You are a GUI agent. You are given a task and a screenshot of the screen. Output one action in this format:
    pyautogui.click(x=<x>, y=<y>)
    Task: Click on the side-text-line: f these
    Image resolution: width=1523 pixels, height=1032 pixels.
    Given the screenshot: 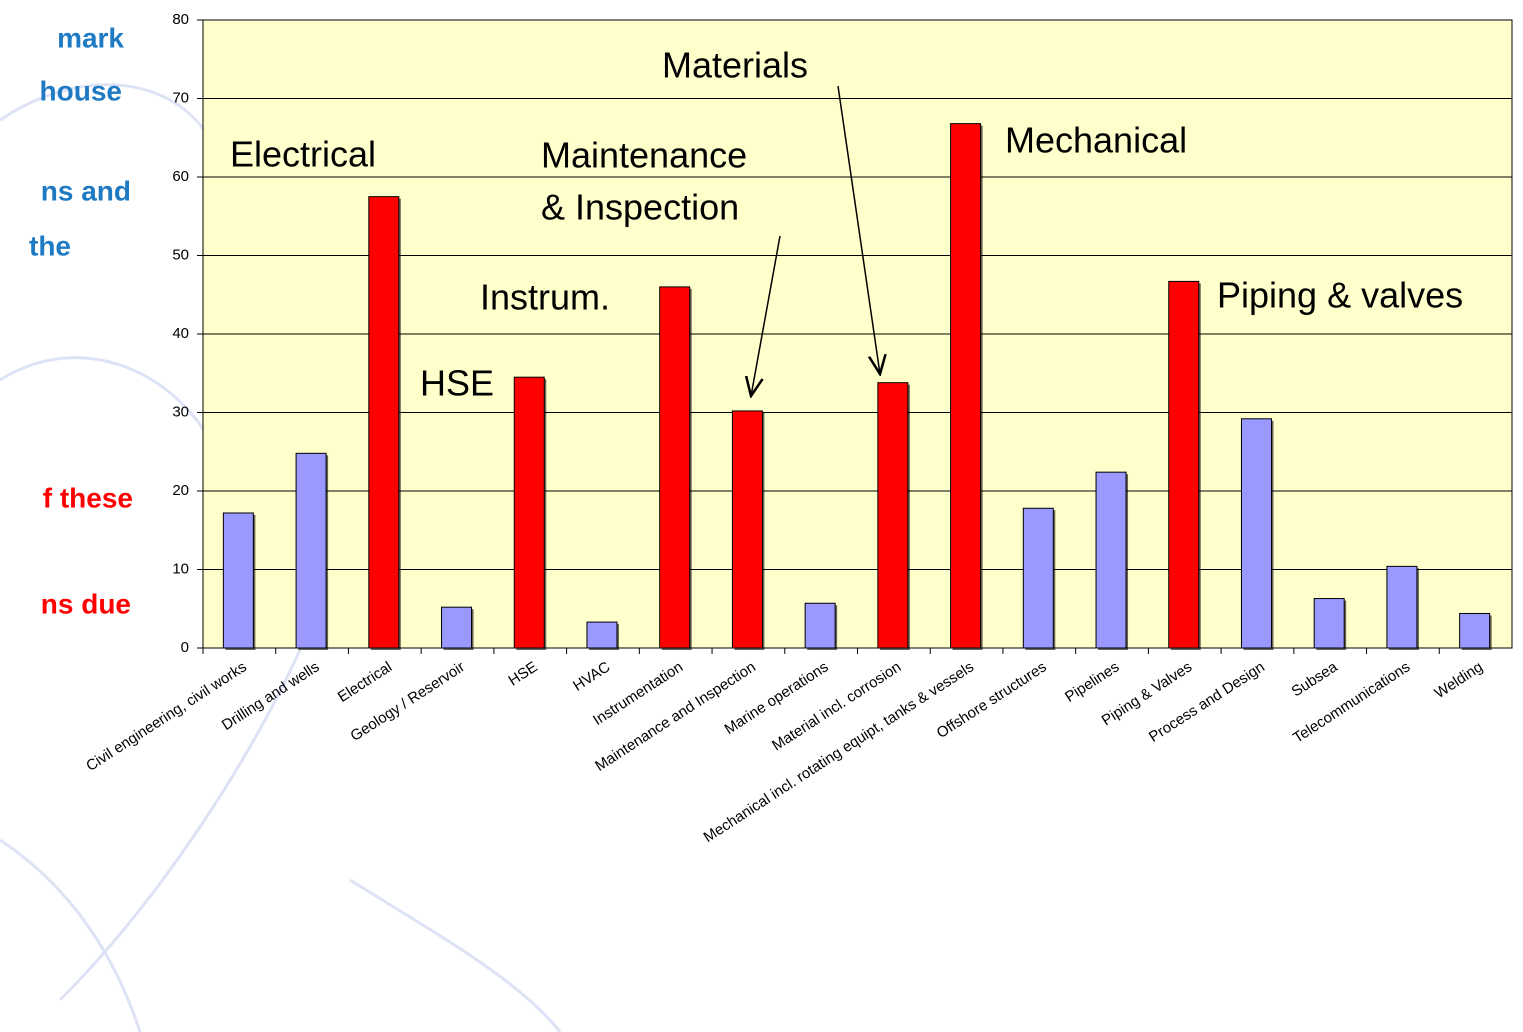 What is the action you would take?
    pyautogui.click(x=88, y=497)
    